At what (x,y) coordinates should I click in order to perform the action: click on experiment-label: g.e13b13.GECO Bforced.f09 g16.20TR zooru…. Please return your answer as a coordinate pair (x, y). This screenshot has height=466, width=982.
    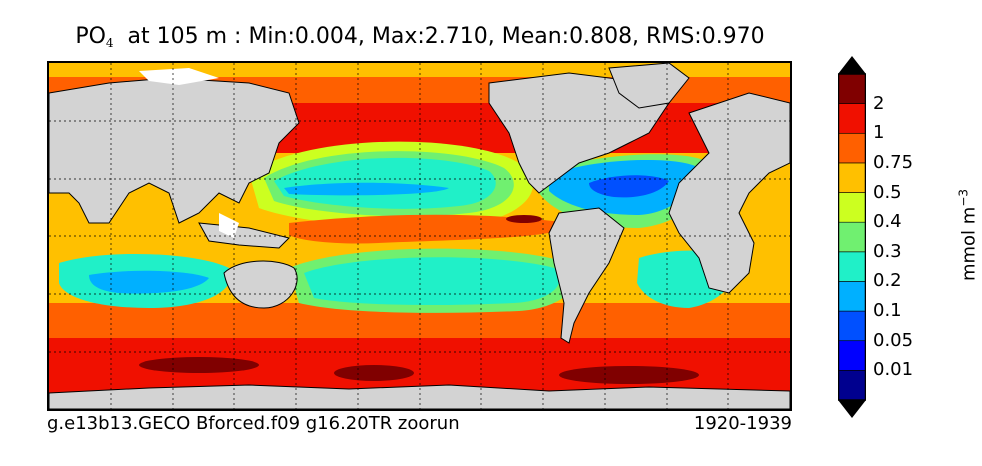
    Looking at the image, I should click on (253, 423).